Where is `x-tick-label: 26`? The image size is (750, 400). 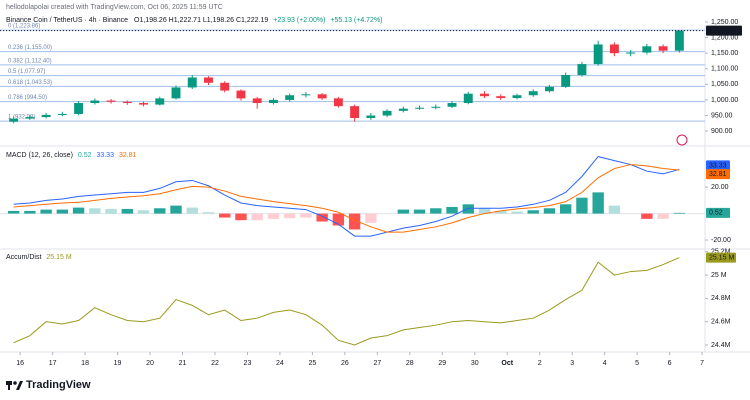
x-tick-label: 26 is located at coordinates (345, 363).